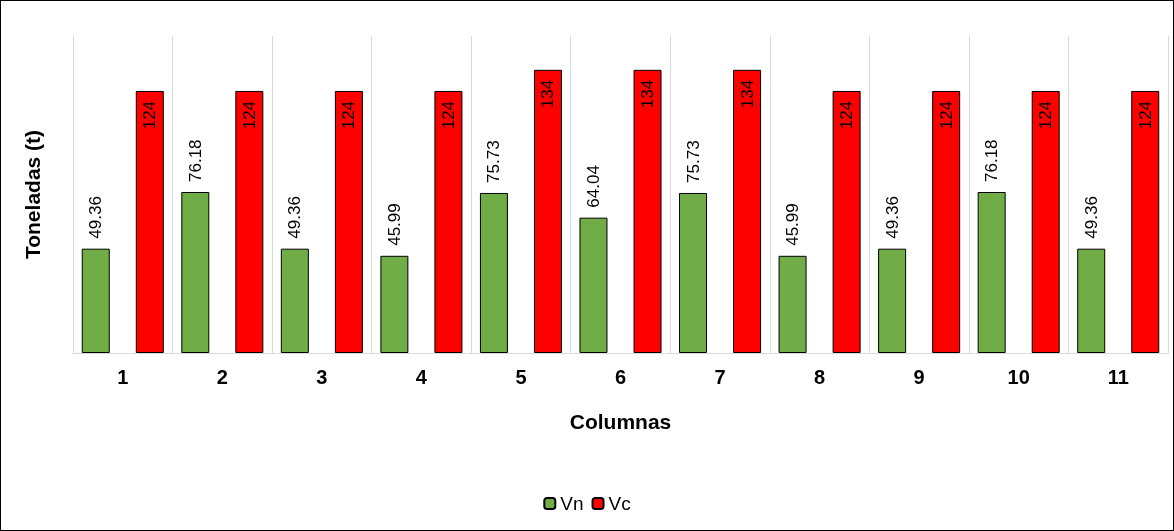  Describe the element at coordinates (620, 421) in the screenshot. I see `x-axis-title: Columnas` at that location.